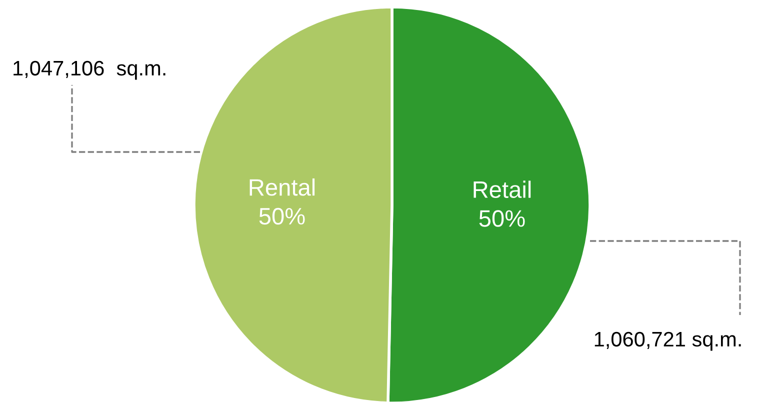 The height and width of the screenshot is (402, 776). I want to click on data-label: 1,060,721 sq.m., so click(667, 341).